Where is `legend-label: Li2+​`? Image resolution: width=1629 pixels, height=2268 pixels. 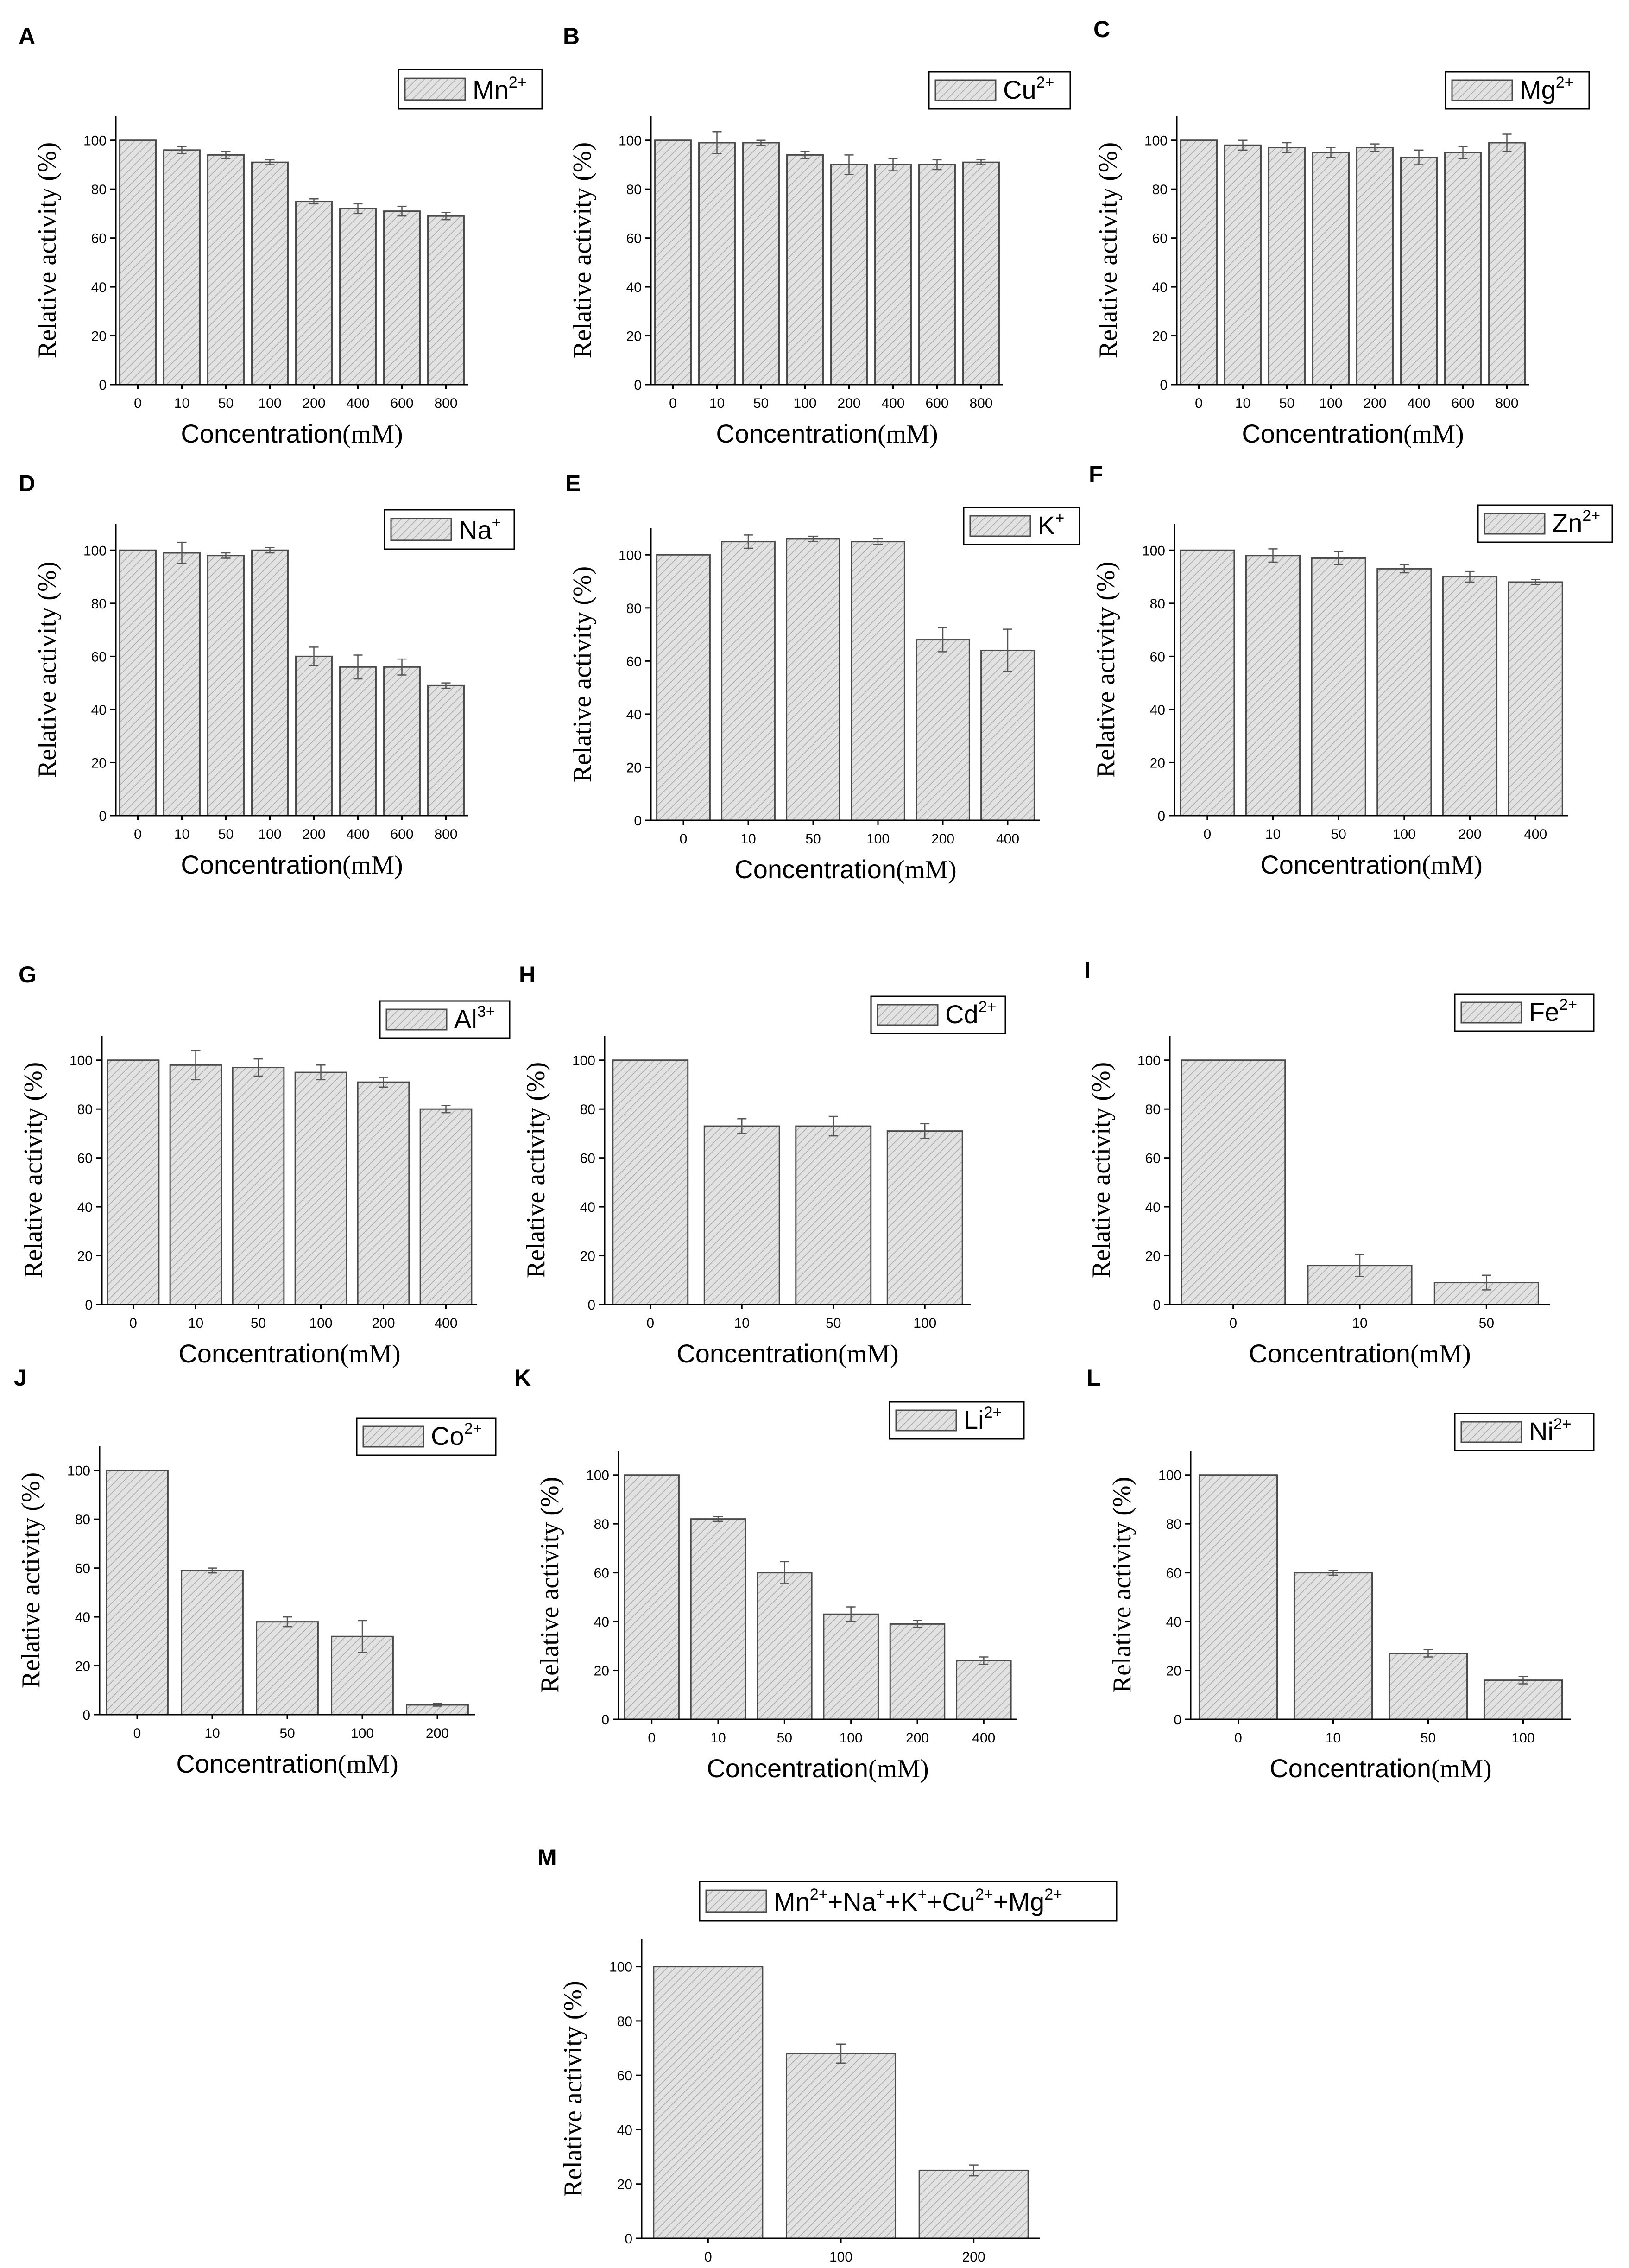
legend-label: Li2+​ is located at coordinates (983, 1419).